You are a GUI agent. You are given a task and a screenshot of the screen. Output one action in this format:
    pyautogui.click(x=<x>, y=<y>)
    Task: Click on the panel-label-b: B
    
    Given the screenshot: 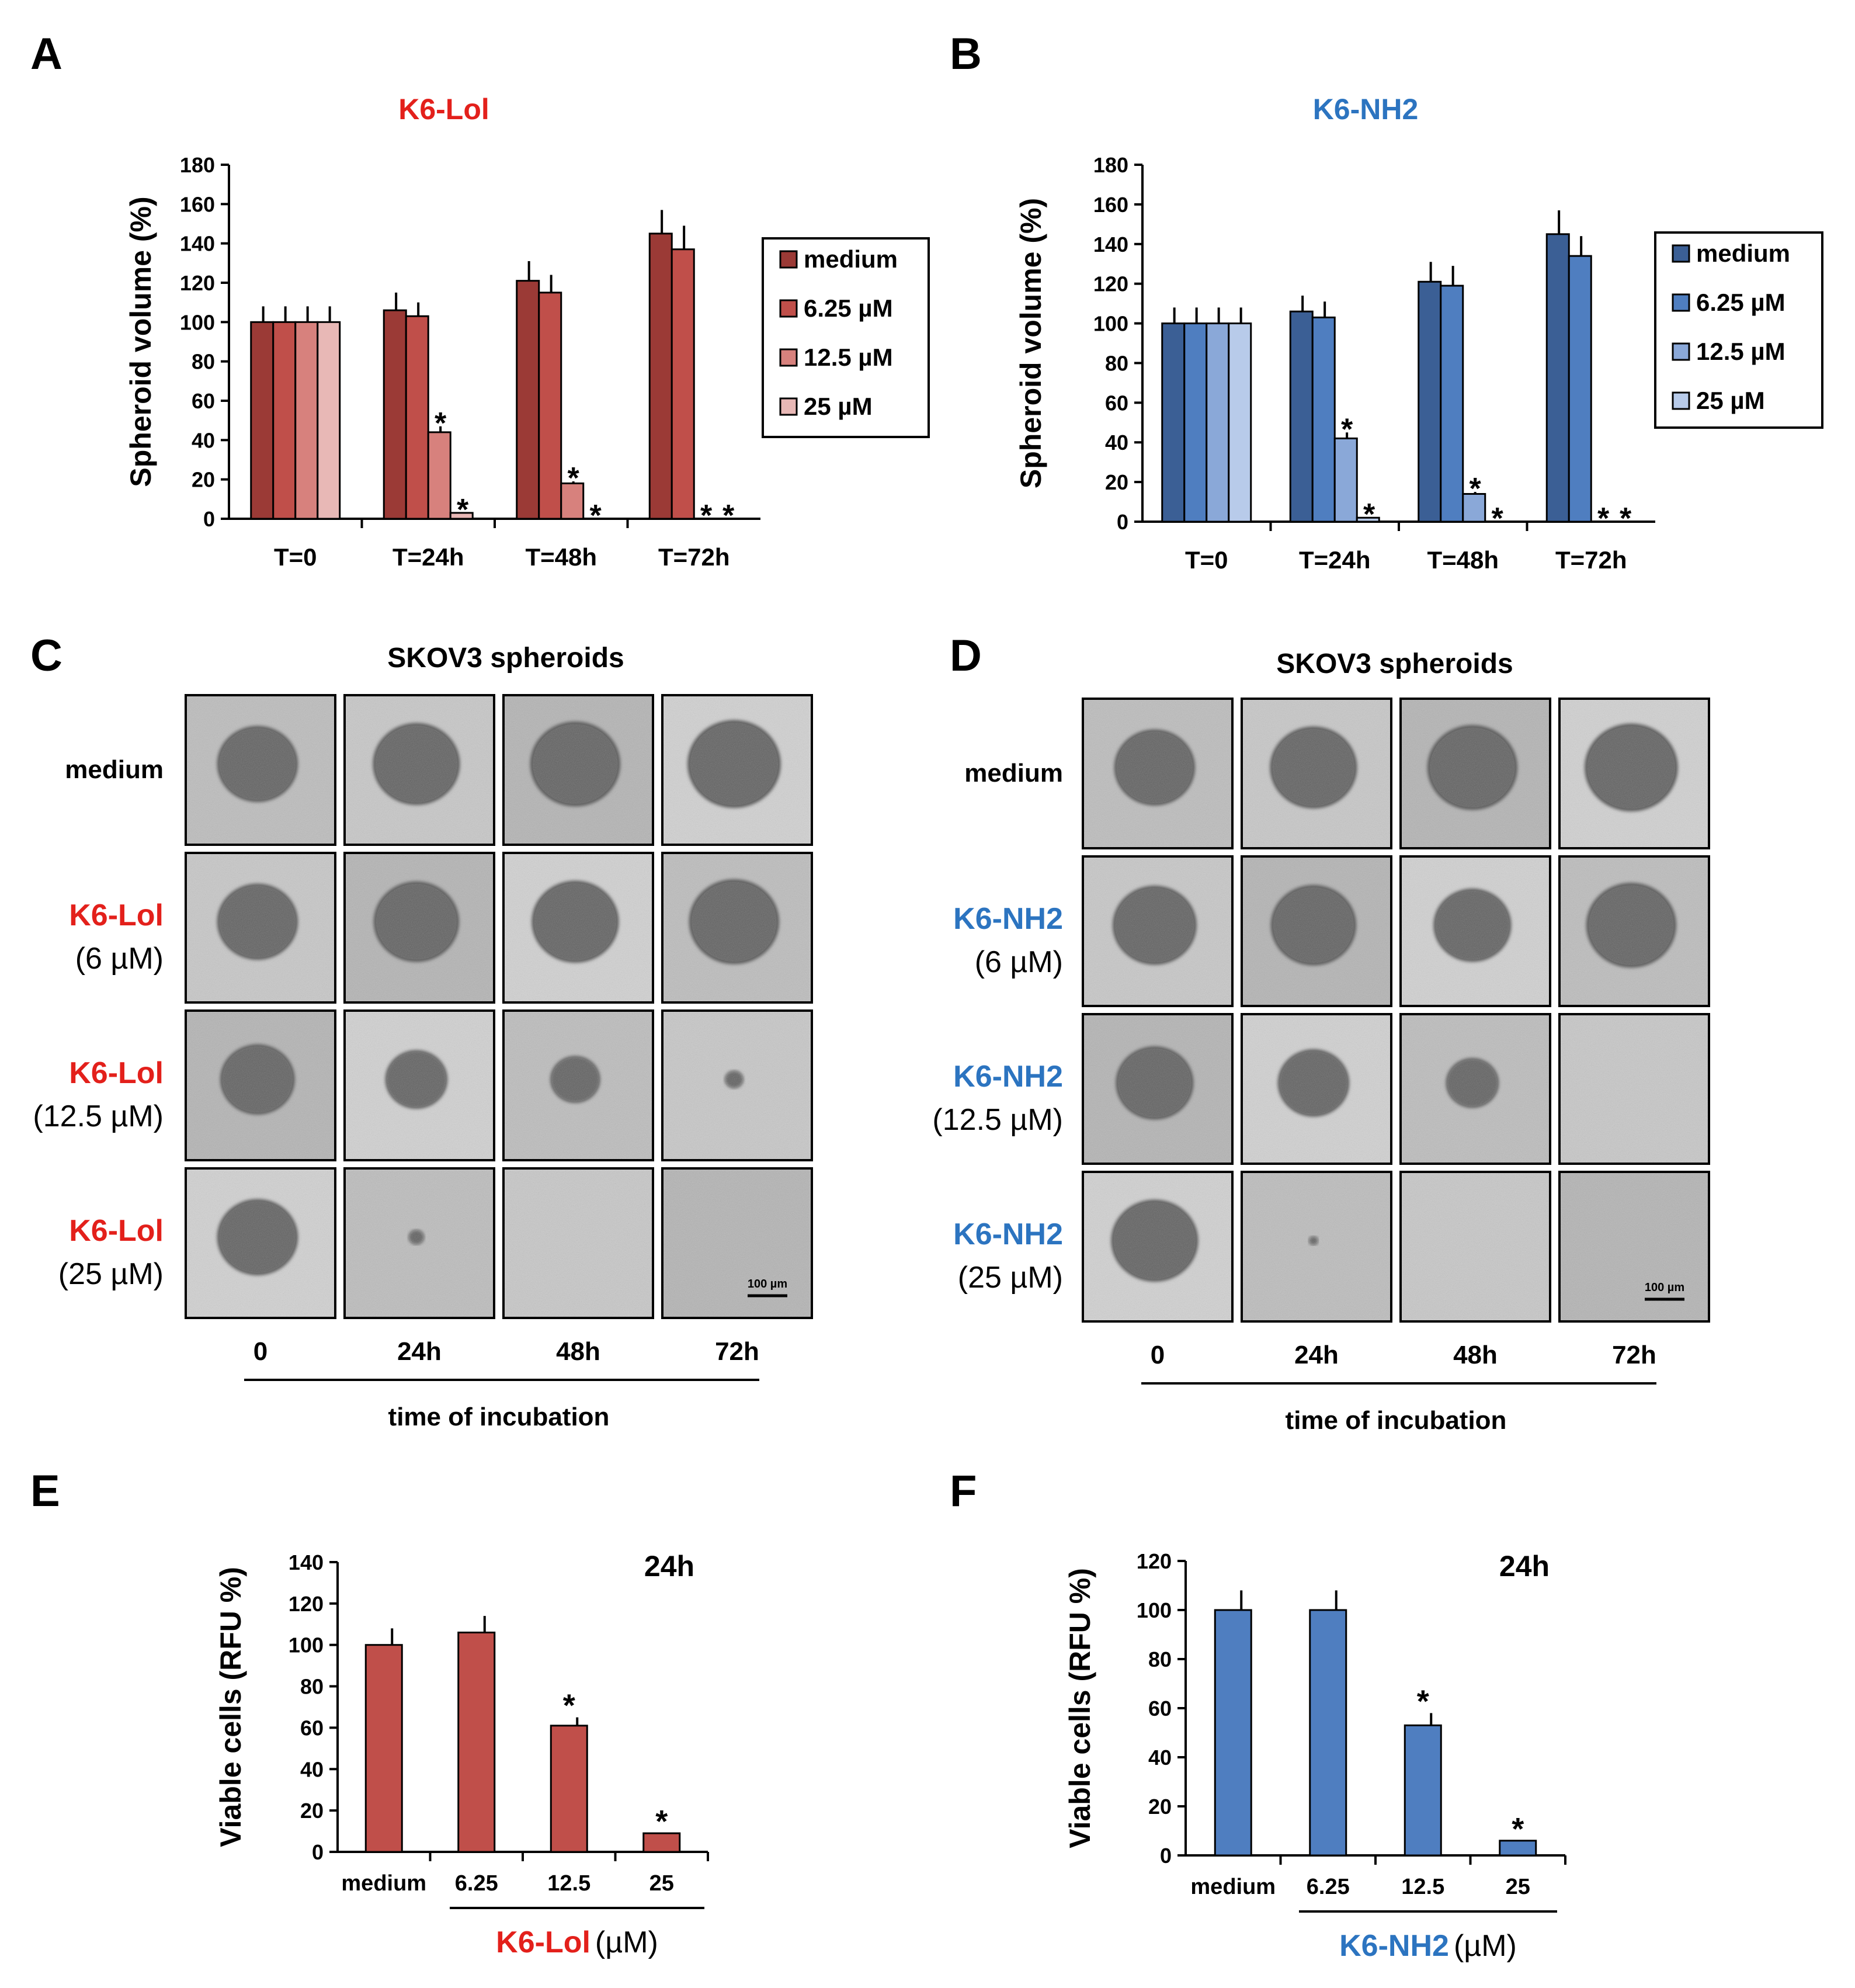 What is the action you would take?
    pyautogui.click(x=966, y=54)
    